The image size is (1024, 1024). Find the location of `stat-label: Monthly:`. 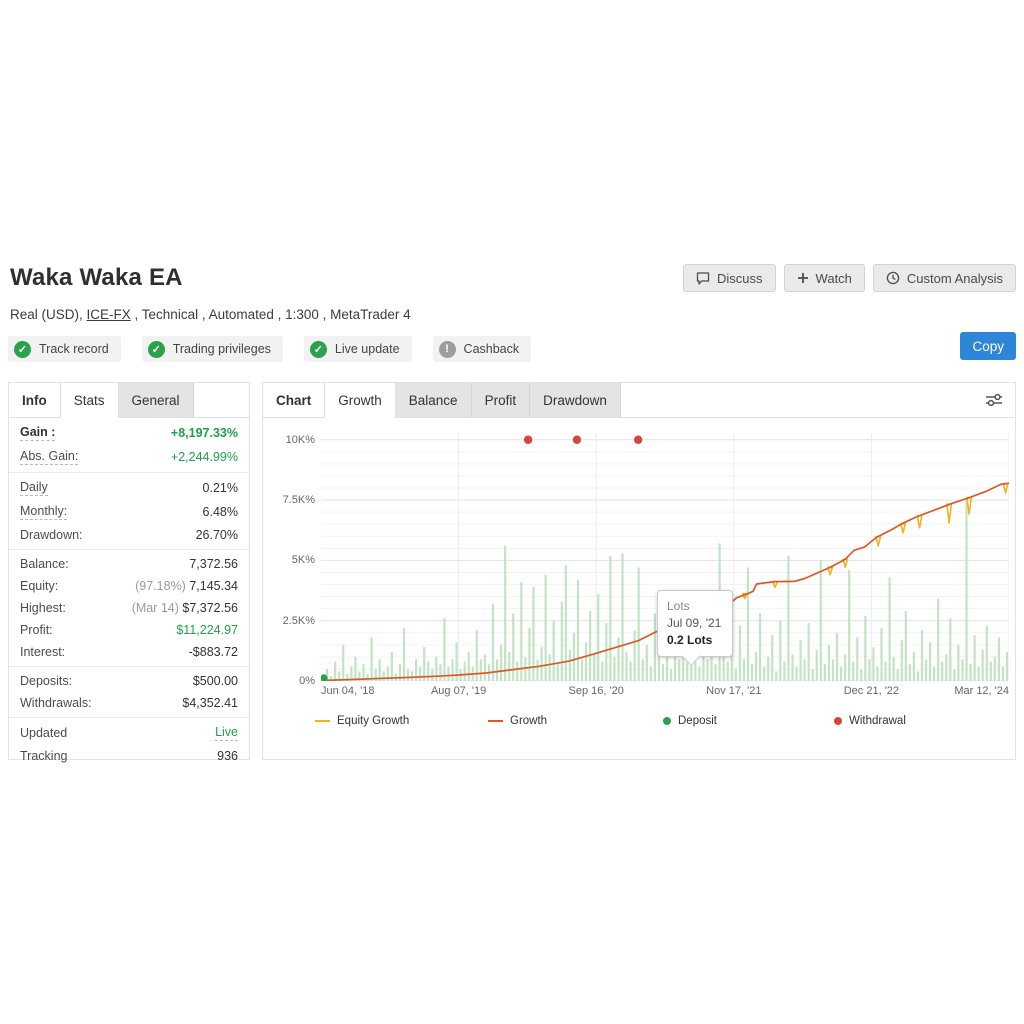

stat-label: Monthly: is located at coordinates (44, 512).